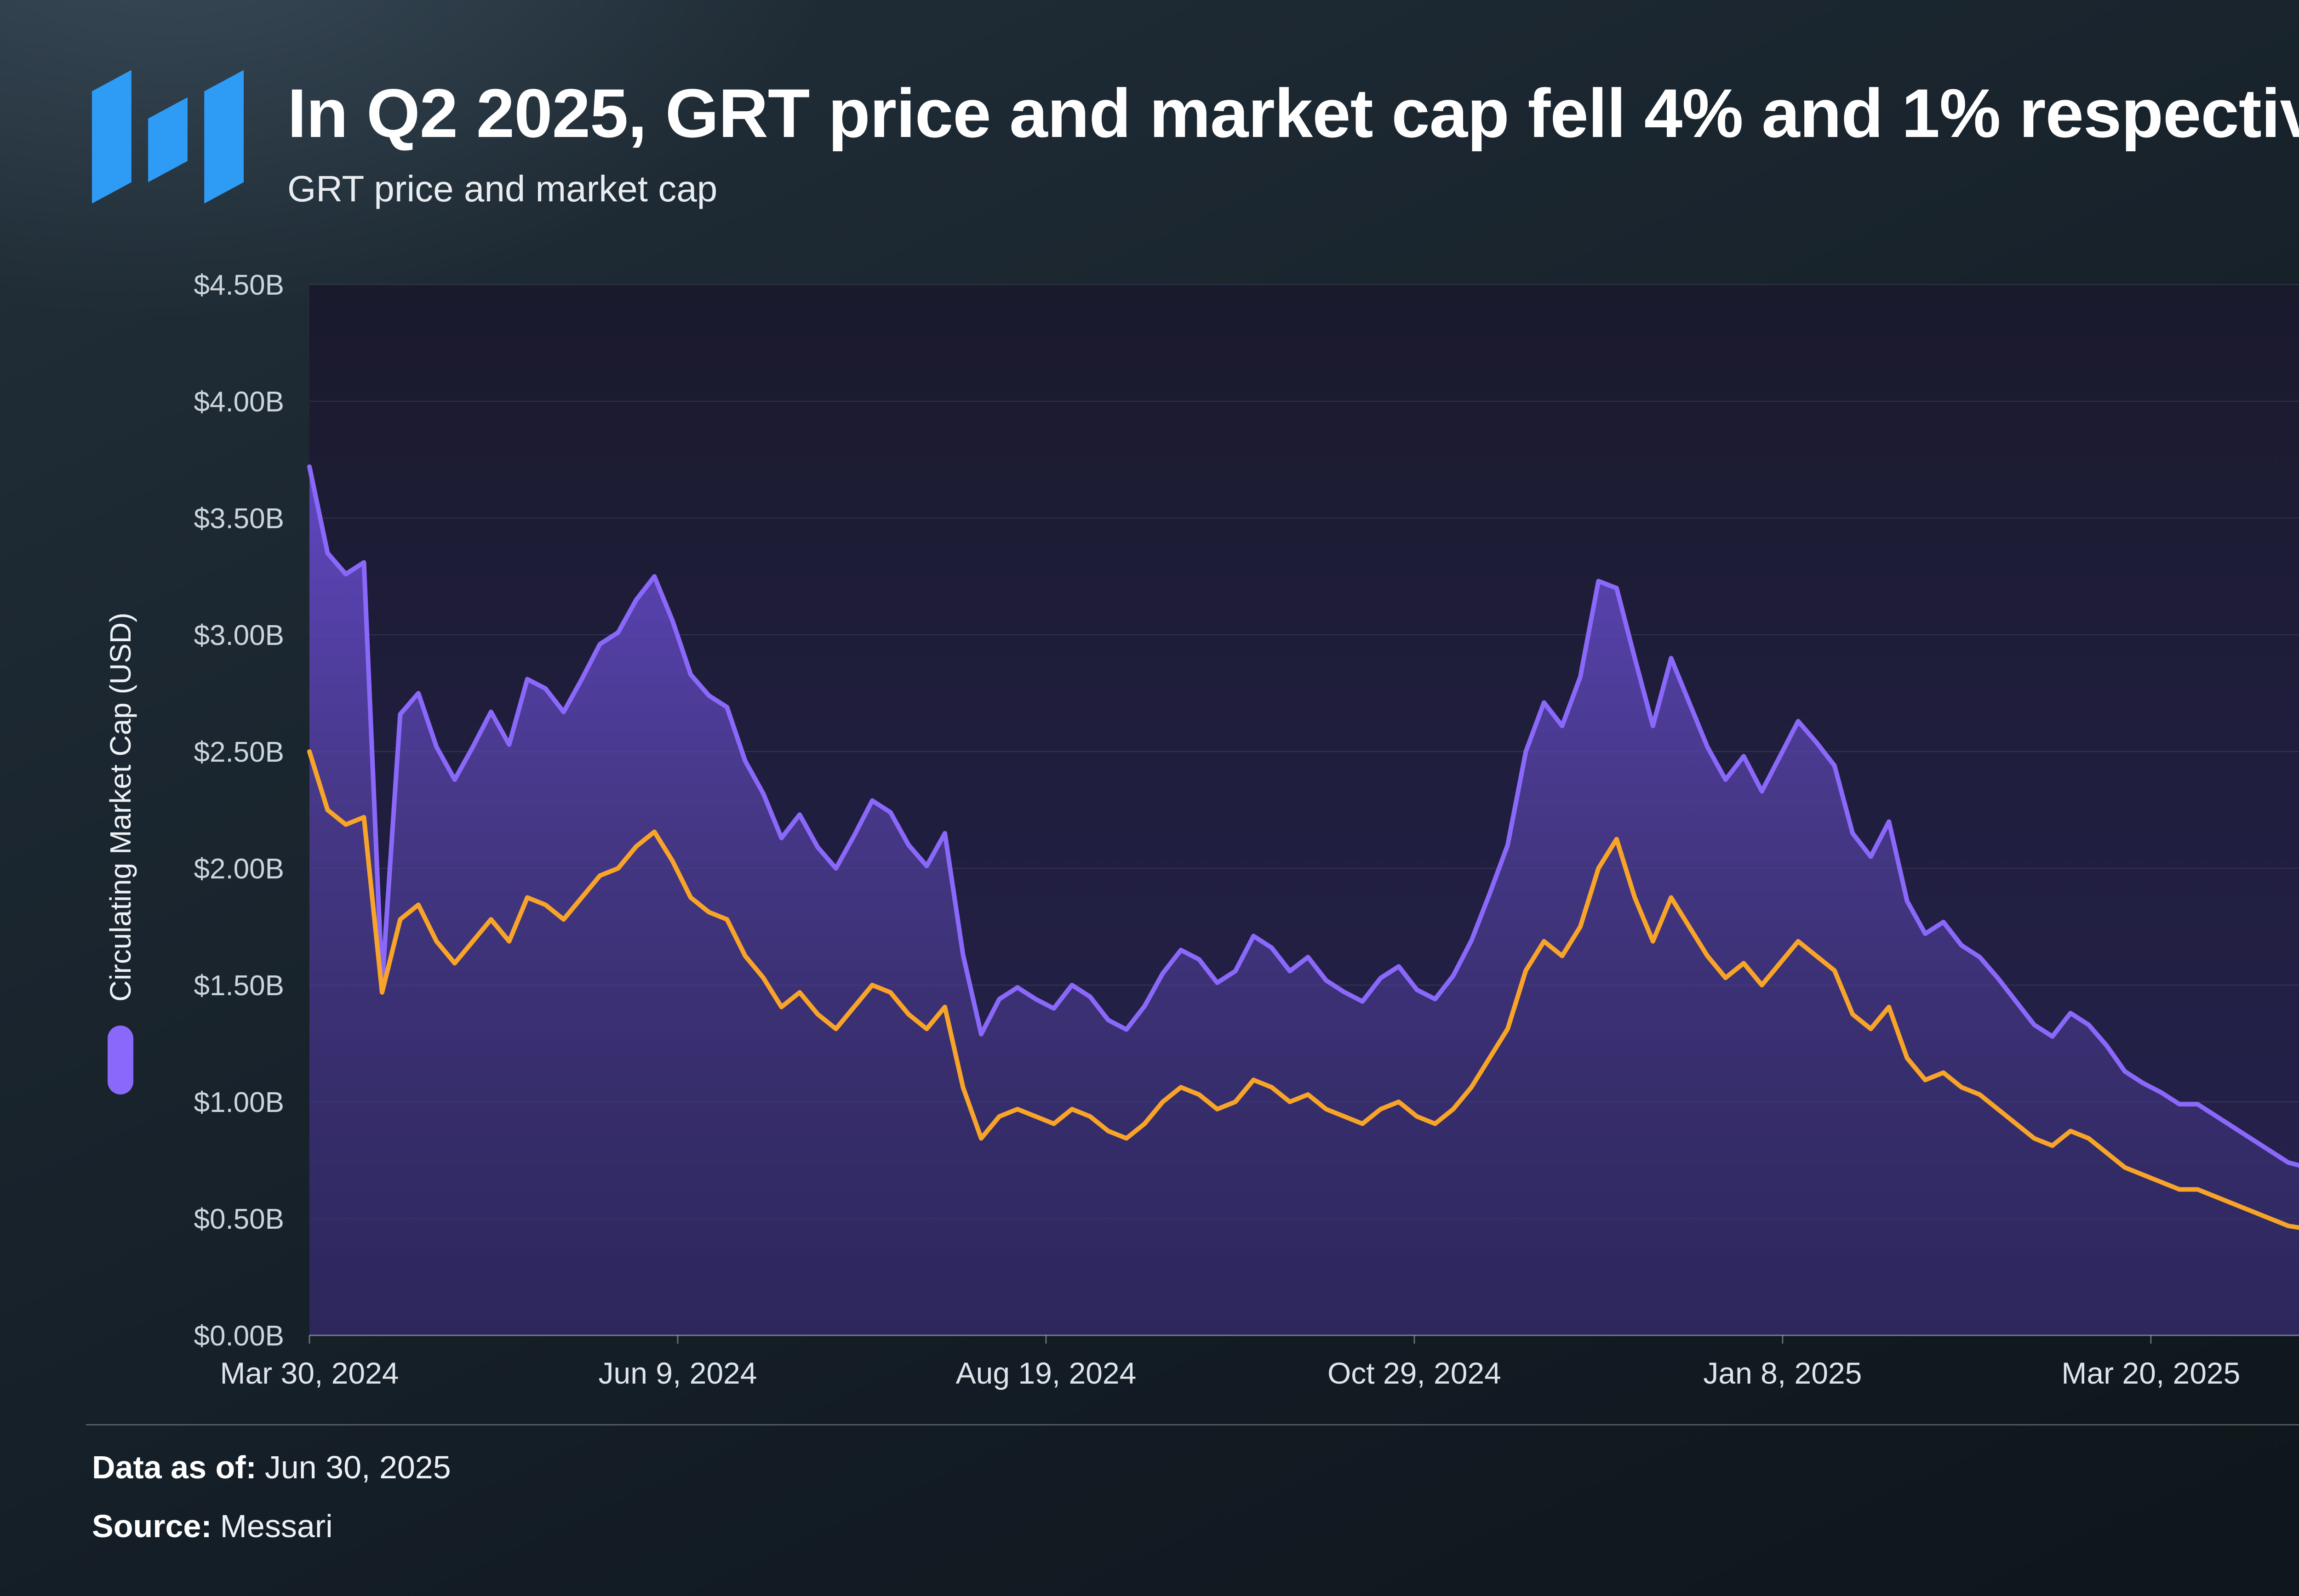  I want to click on left-axis-title: Circulating Market Cap (USD), so click(120, 853).